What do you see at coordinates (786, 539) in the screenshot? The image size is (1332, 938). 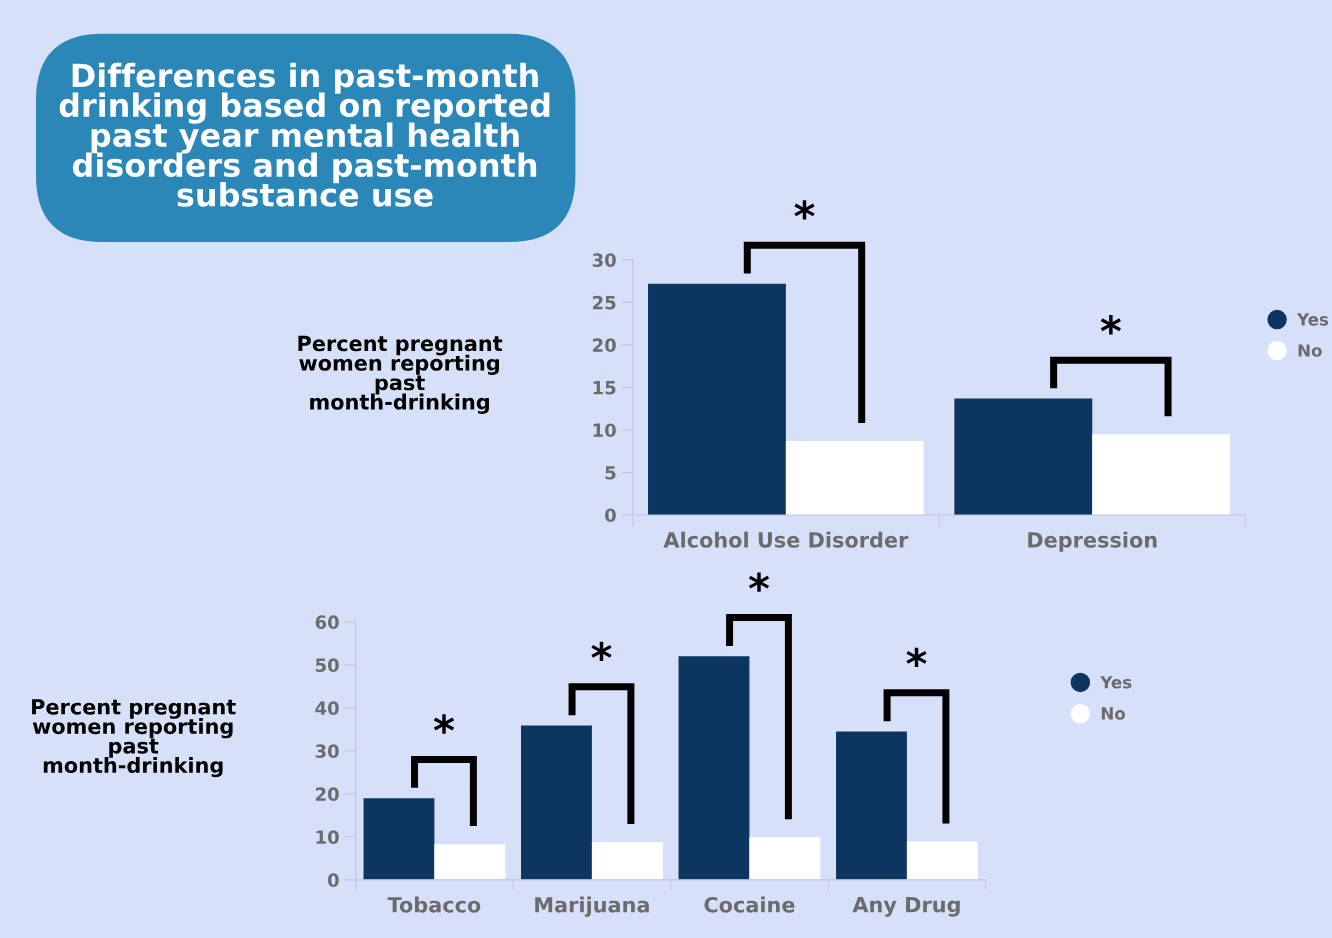 I see `x-tick-label: Alcohol Use Disorder` at bounding box center [786, 539].